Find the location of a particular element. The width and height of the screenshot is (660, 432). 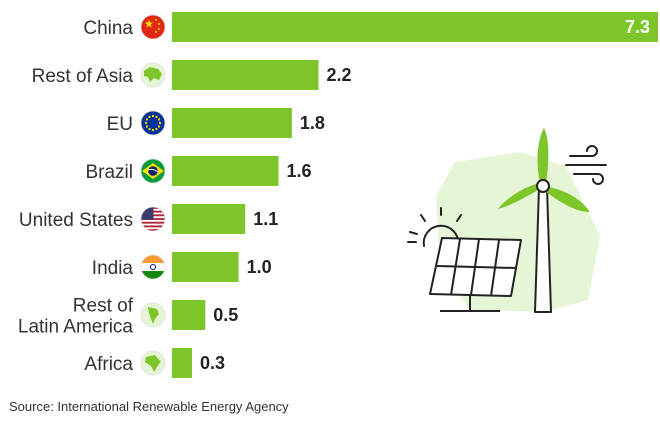

value-label-7: 0.3 is located at coordinates (212, 363).